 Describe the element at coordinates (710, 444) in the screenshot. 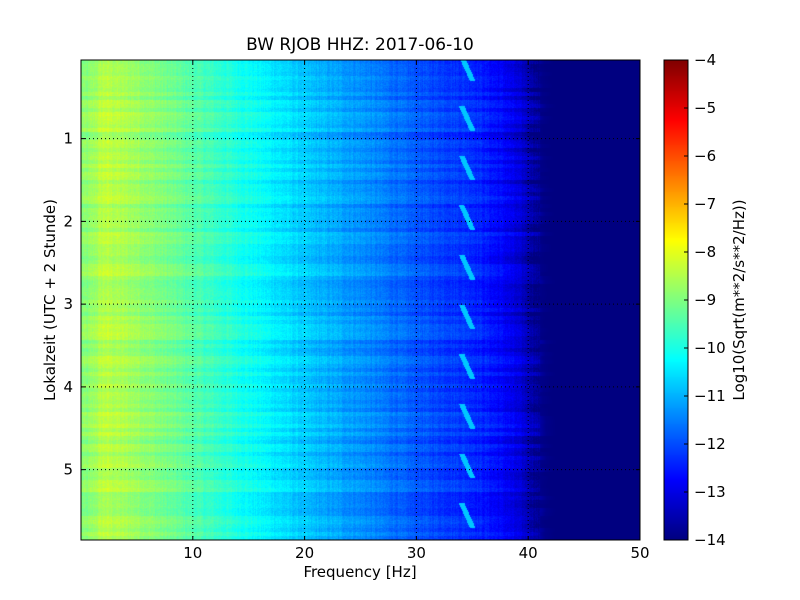

I see `colorbar-tick-label: −12` at that location.